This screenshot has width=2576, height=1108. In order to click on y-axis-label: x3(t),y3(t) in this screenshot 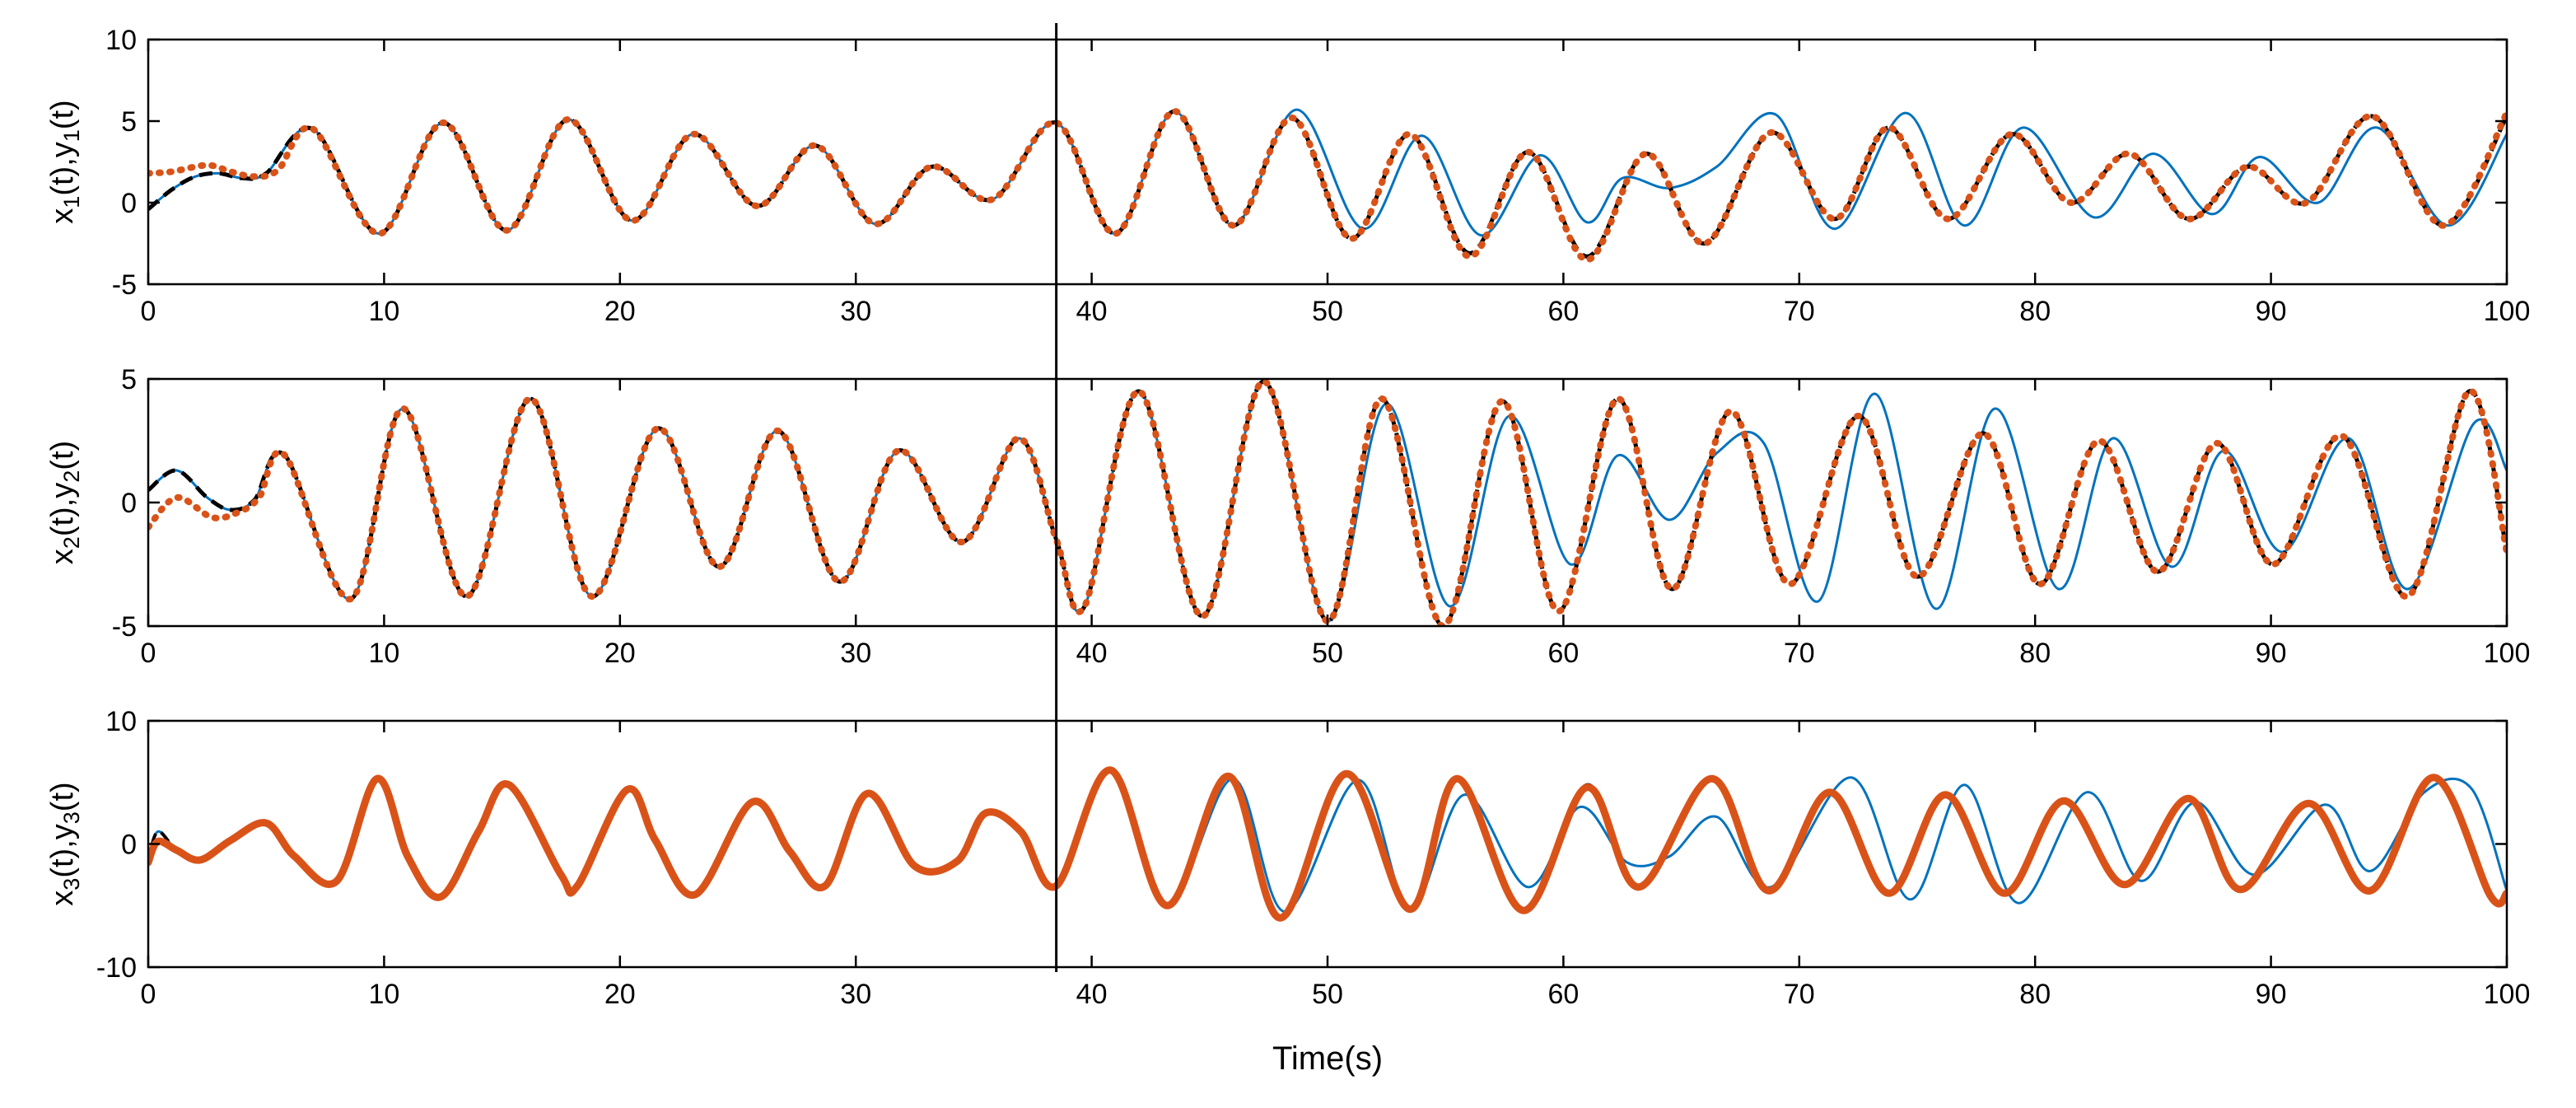, I will do `click(64, 843)`.